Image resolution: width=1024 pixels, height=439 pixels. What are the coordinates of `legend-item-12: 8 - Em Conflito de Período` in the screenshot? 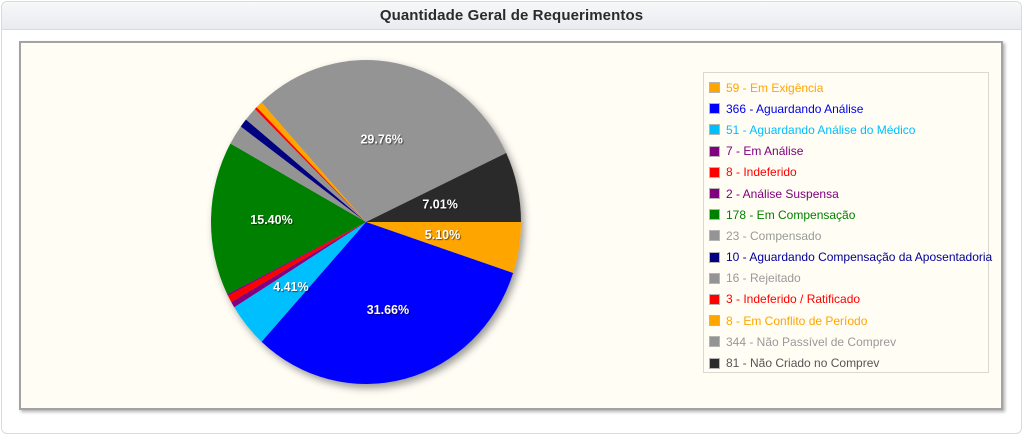 It's located at (848, 320).